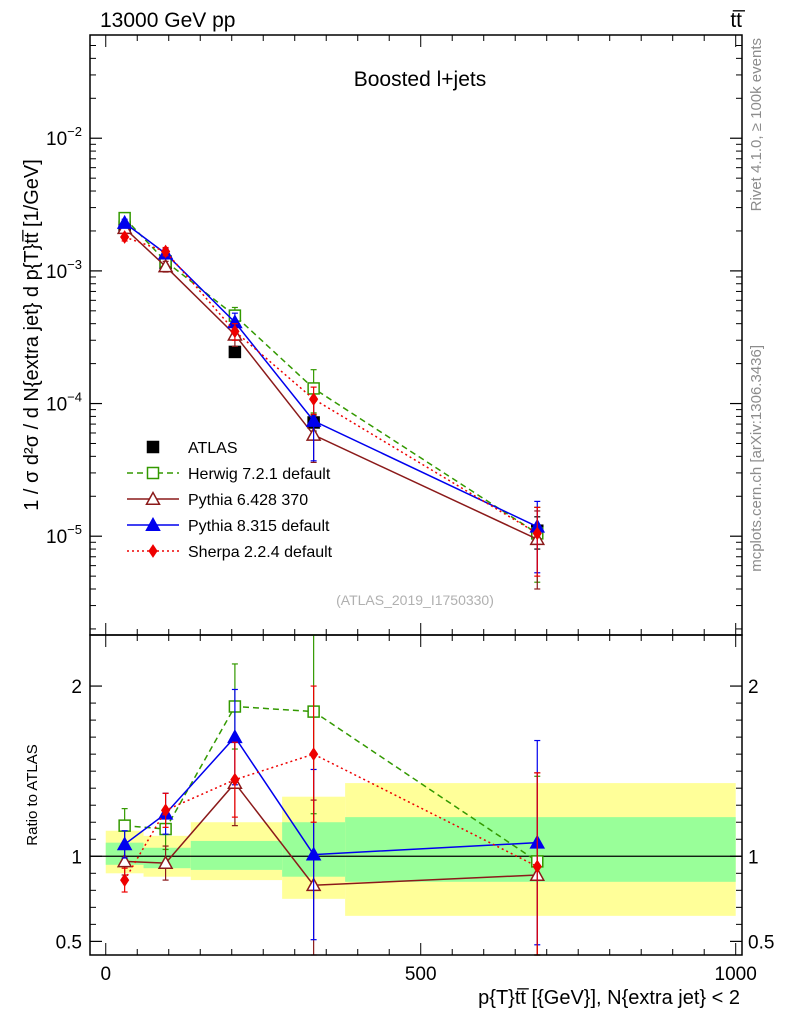 Image resolution: width=786 pixels, height=1024 pixels. Describe the element at coordinates (153, 447) in the screenshot. I see `legend-marker-atlas` at that location.